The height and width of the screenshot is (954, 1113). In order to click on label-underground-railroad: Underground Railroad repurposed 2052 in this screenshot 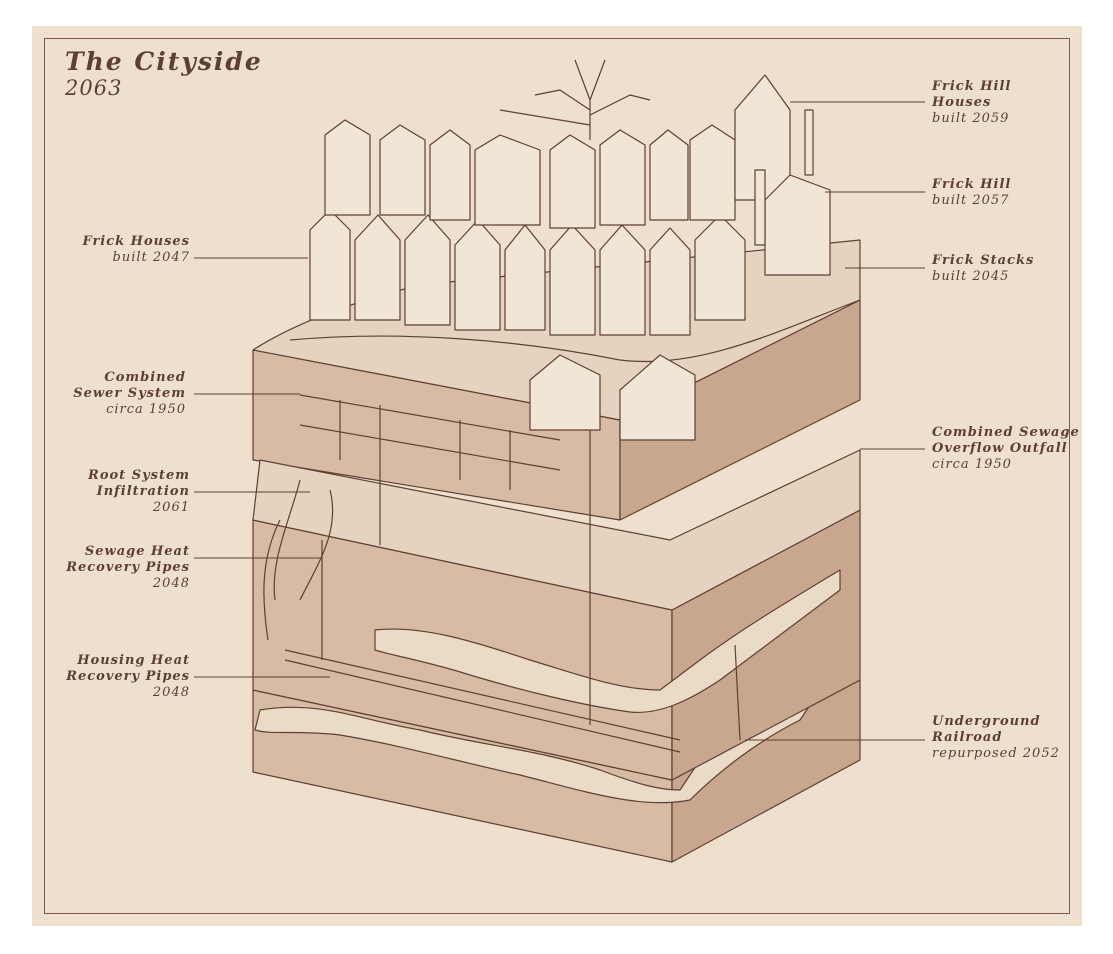, I will do `click(1012, 738)`.